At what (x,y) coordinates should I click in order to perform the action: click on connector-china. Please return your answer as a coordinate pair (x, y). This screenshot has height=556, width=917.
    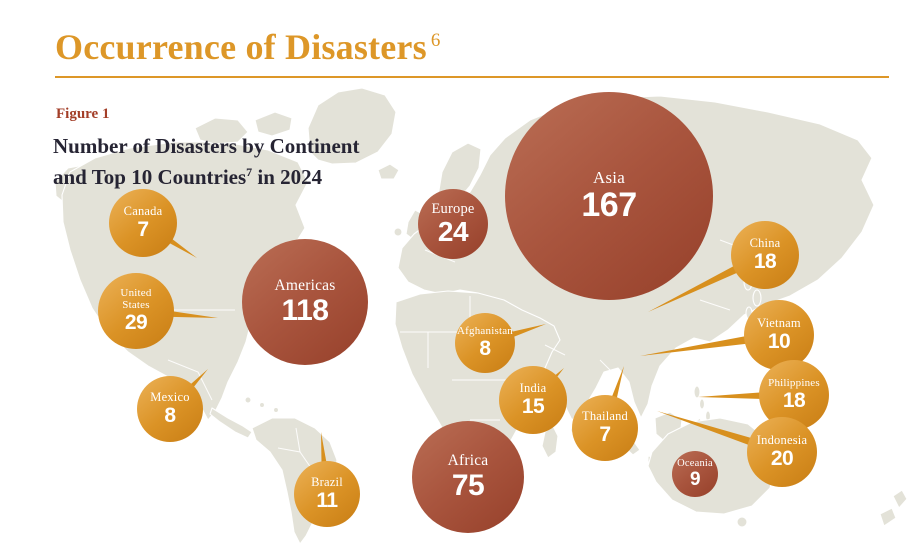
    Looking at the image, I should click on (708, 281).